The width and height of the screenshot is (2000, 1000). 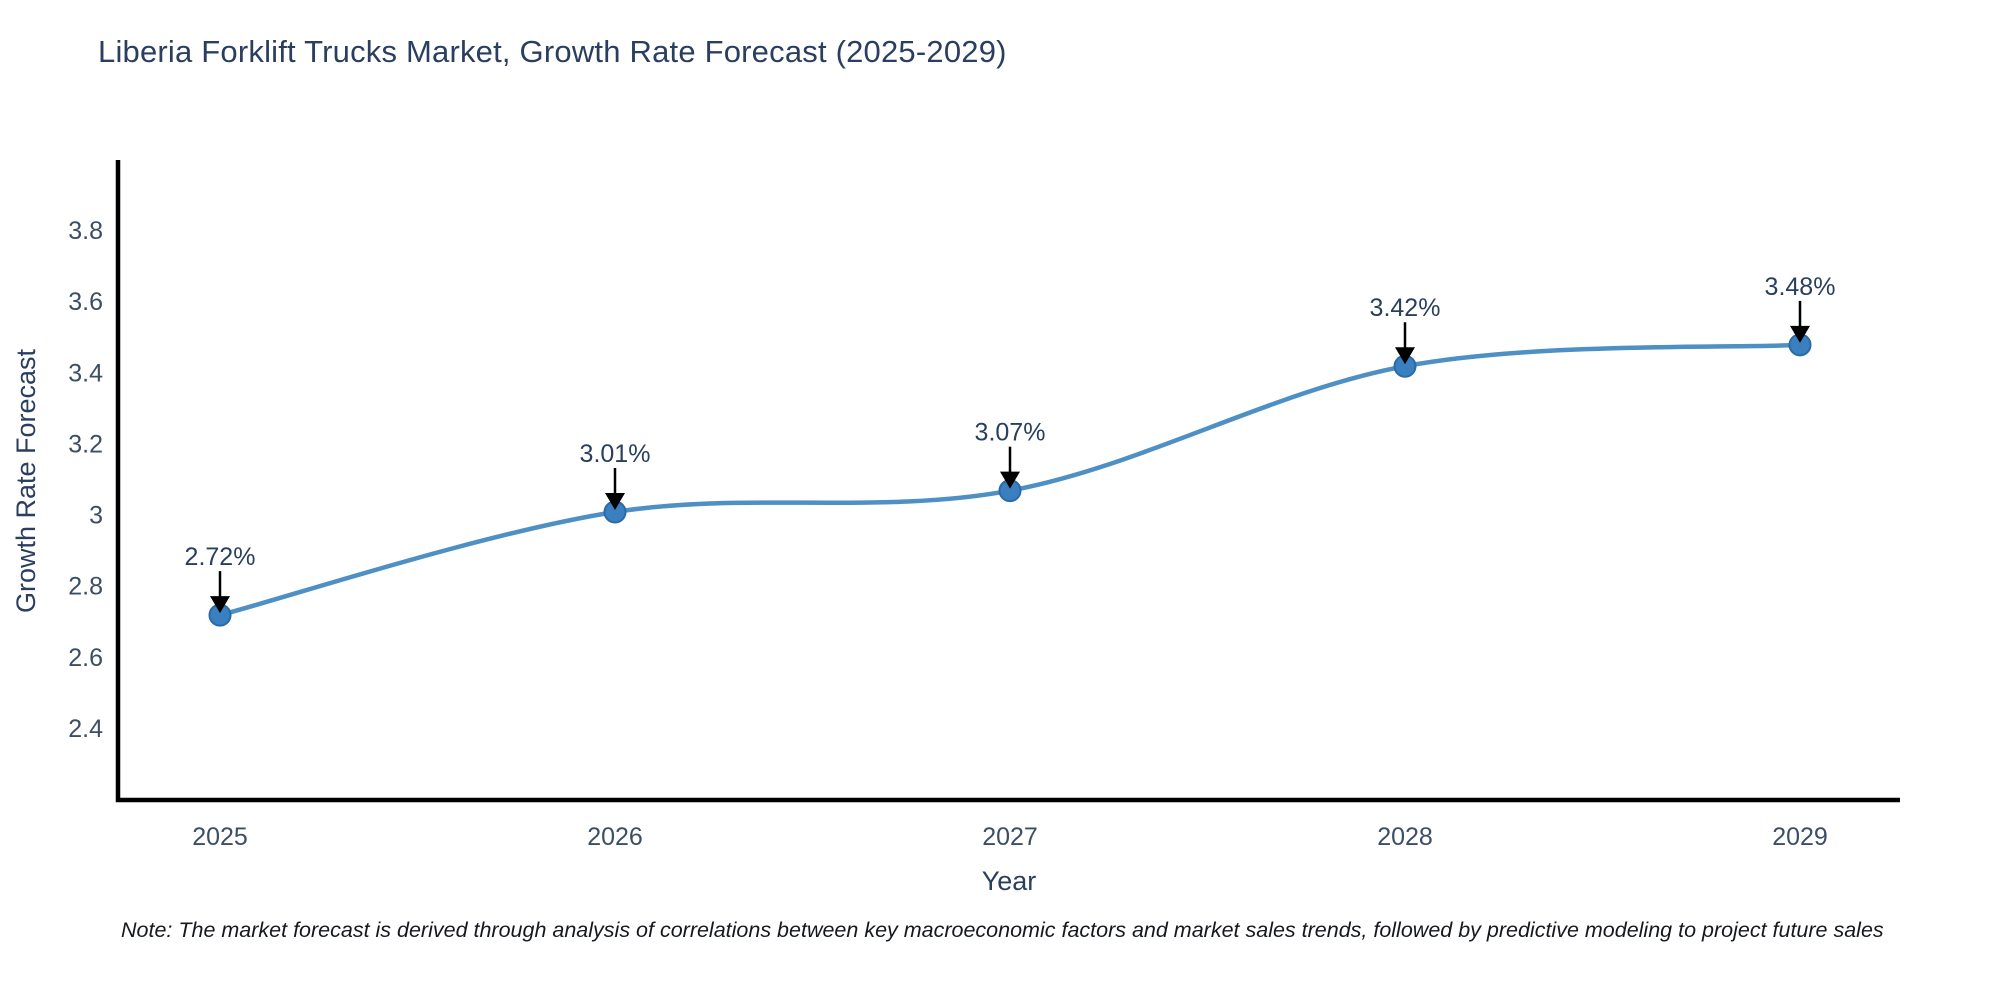 I want to click on x-tick-label: 2025, so click(x=220, y=837).